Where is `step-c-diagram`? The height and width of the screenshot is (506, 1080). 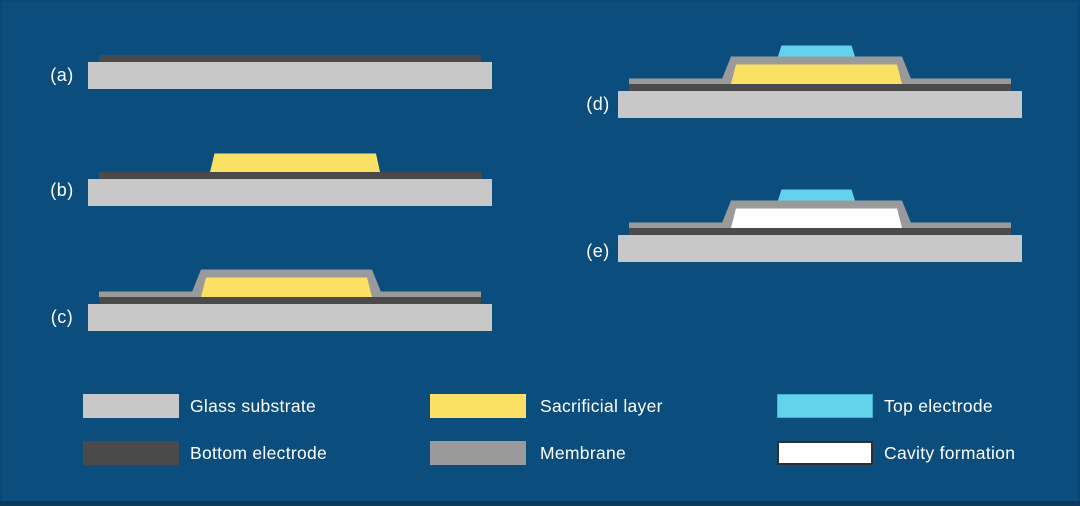
step-c-diagram is located at coordinates (290, 300).